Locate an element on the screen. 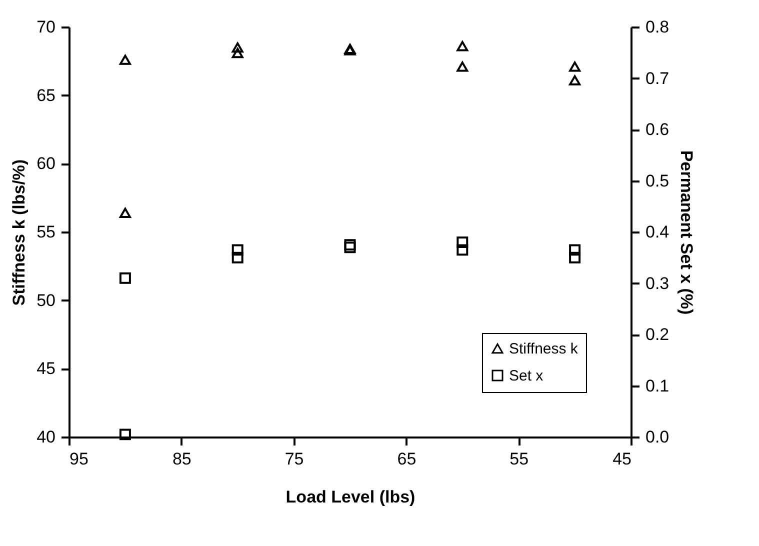 This screenshot has width=759, height=546. y2-tick-label: 0.1 is located at coordinates (658, 386).